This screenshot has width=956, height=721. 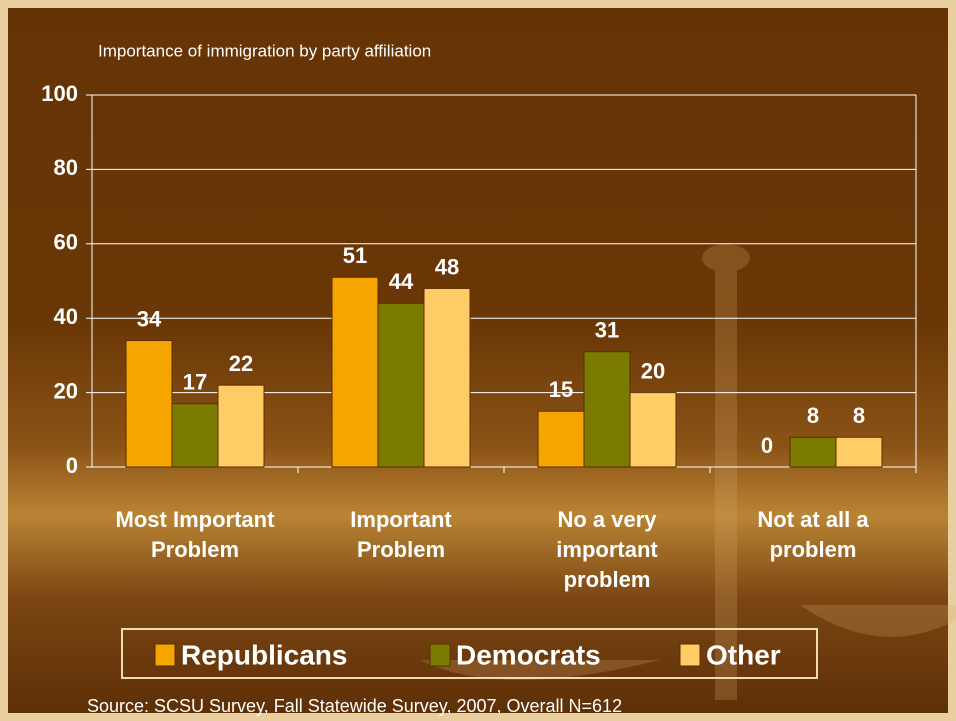 I want to click on value-label: 0, so click(x=767, y=445).